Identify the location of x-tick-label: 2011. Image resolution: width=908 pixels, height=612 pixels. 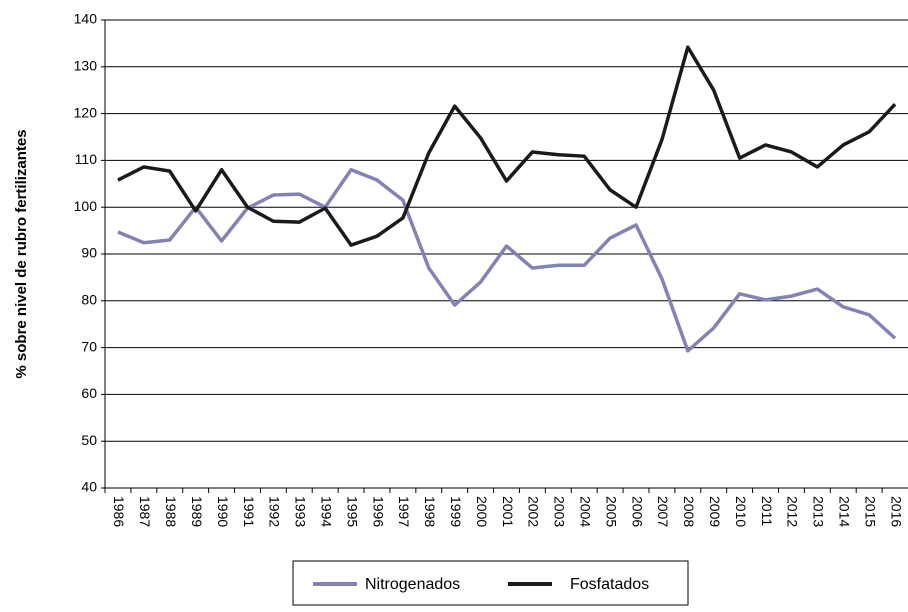
(767, 511).